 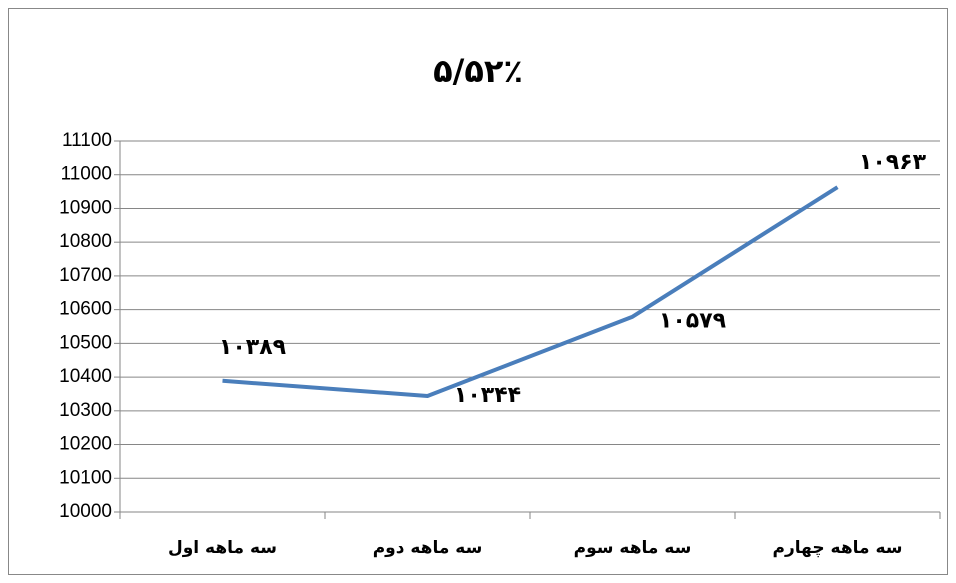 I want to click on data-label: ۱۰۳۸۹, so click(x=252, y=347).